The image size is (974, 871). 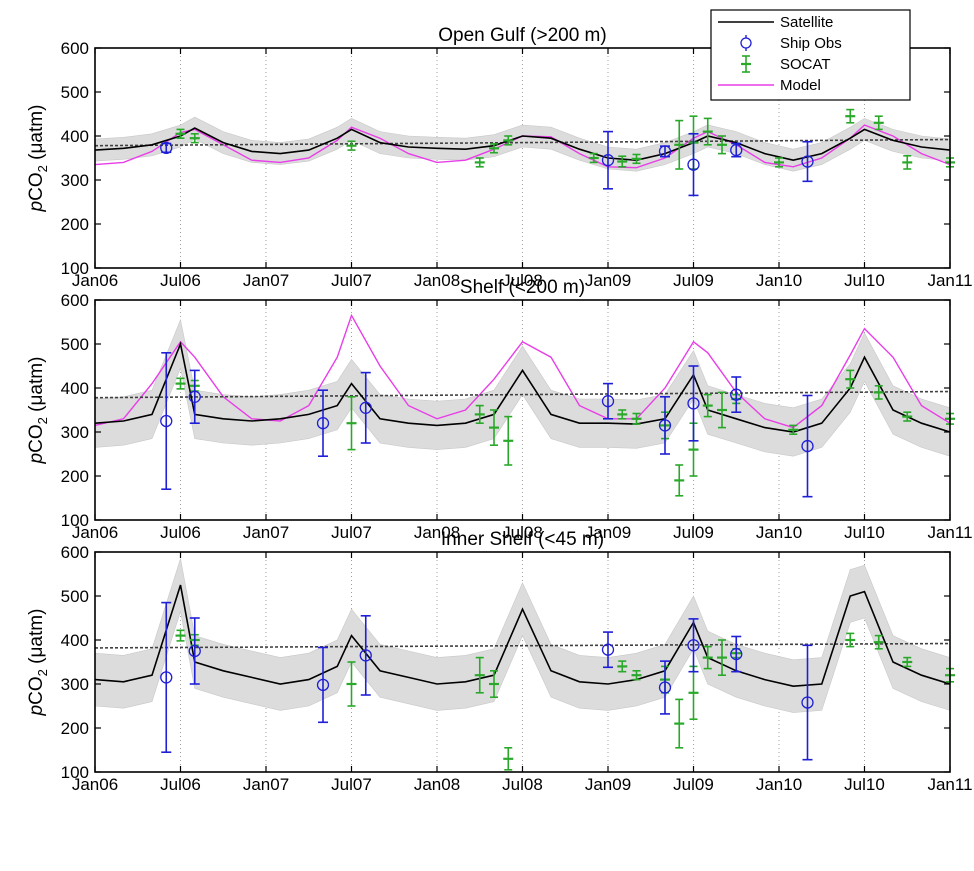 I want to click on legend: Satellite Ship Obs SOCAT Model, so click(x=810, y=55).